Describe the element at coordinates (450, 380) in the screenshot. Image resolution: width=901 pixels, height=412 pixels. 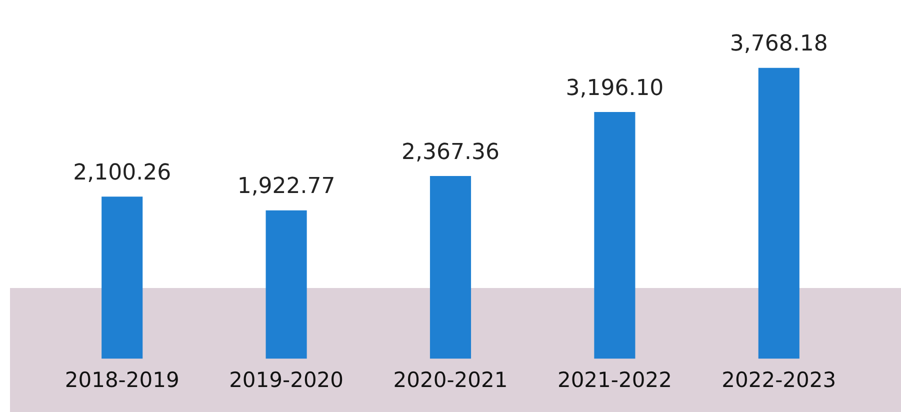
I see `x-tick-label: 2020-2021` at that location.